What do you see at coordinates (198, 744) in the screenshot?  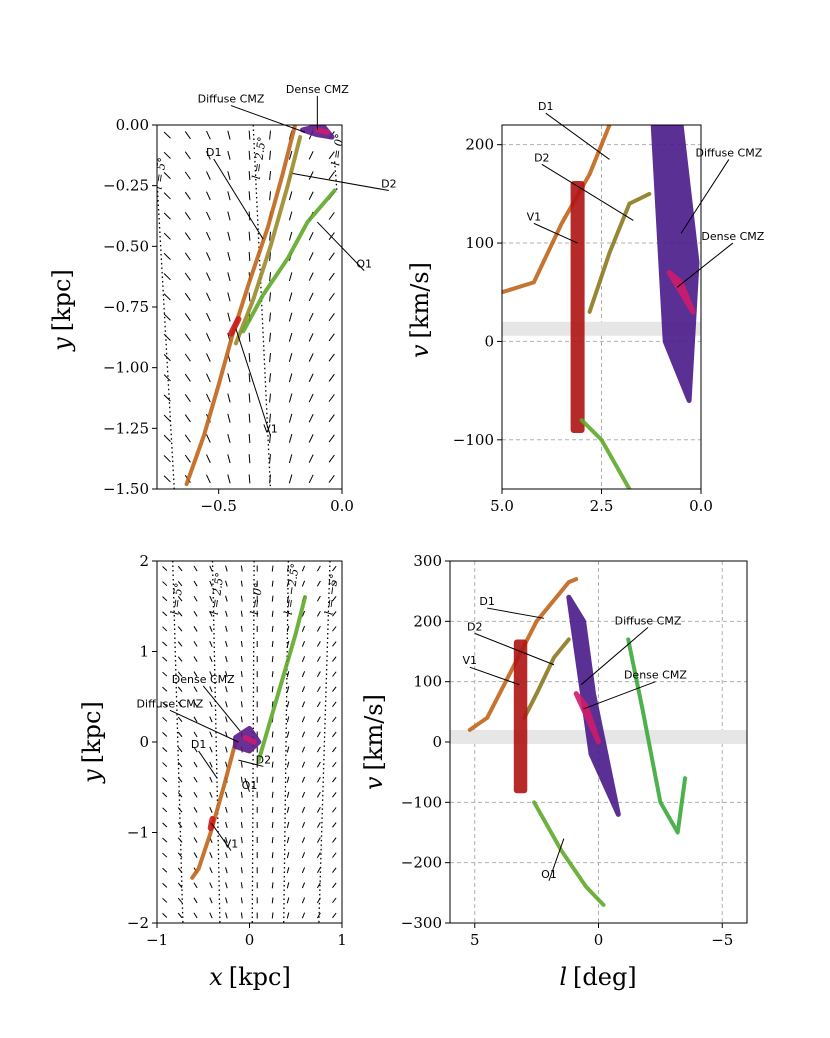 I see `annotation-label: D1` at bounding box center [198, 744].